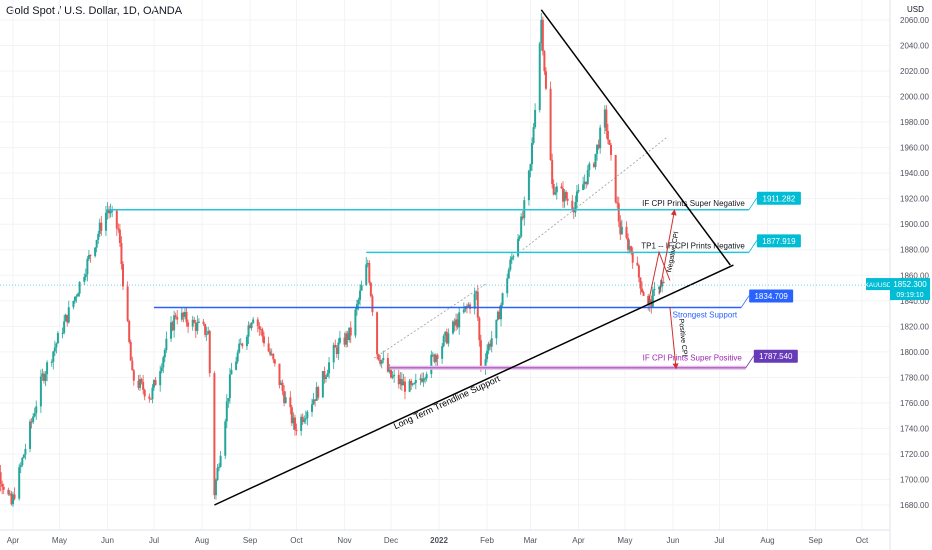  I want to click on y-tick-label: 1800.00, so click(914, 352).